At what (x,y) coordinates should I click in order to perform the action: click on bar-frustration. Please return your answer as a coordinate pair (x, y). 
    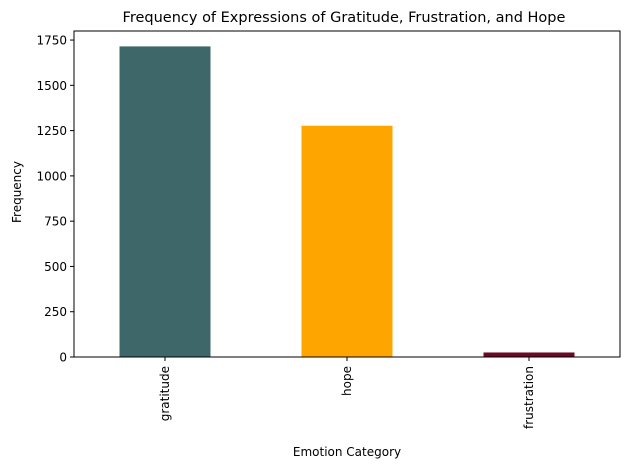
    Looking at the image, I should click on (529, 354).